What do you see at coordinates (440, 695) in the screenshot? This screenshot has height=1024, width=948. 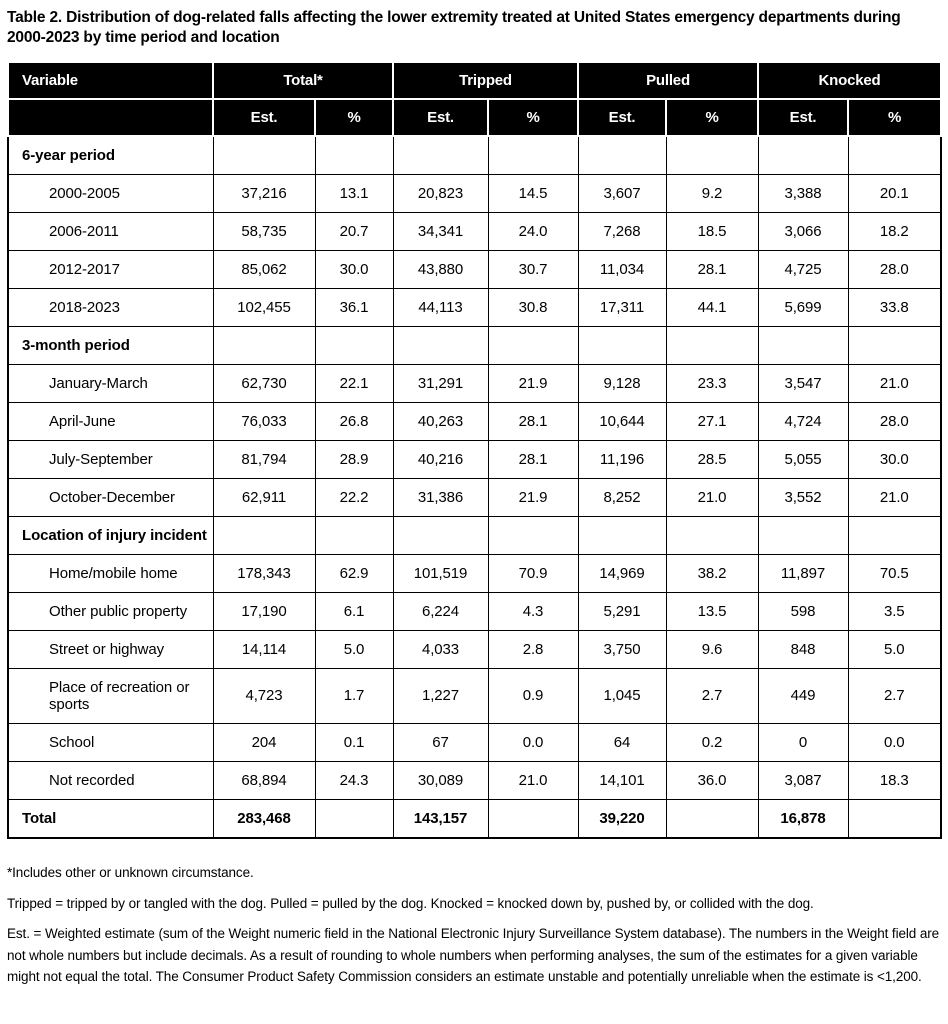 I see `value-cell: 1,227` at bounding box center [440, 695].